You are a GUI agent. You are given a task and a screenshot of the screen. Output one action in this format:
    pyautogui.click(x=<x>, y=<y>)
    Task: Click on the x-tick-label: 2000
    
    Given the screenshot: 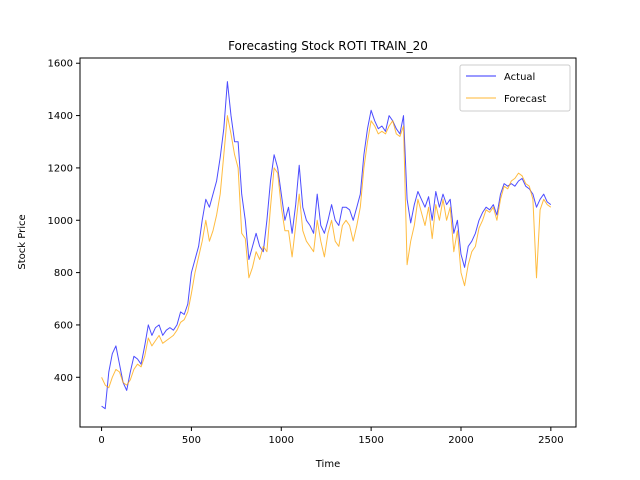 What is the action you would take?
    pyautogui.click(x=460, y=440)
    